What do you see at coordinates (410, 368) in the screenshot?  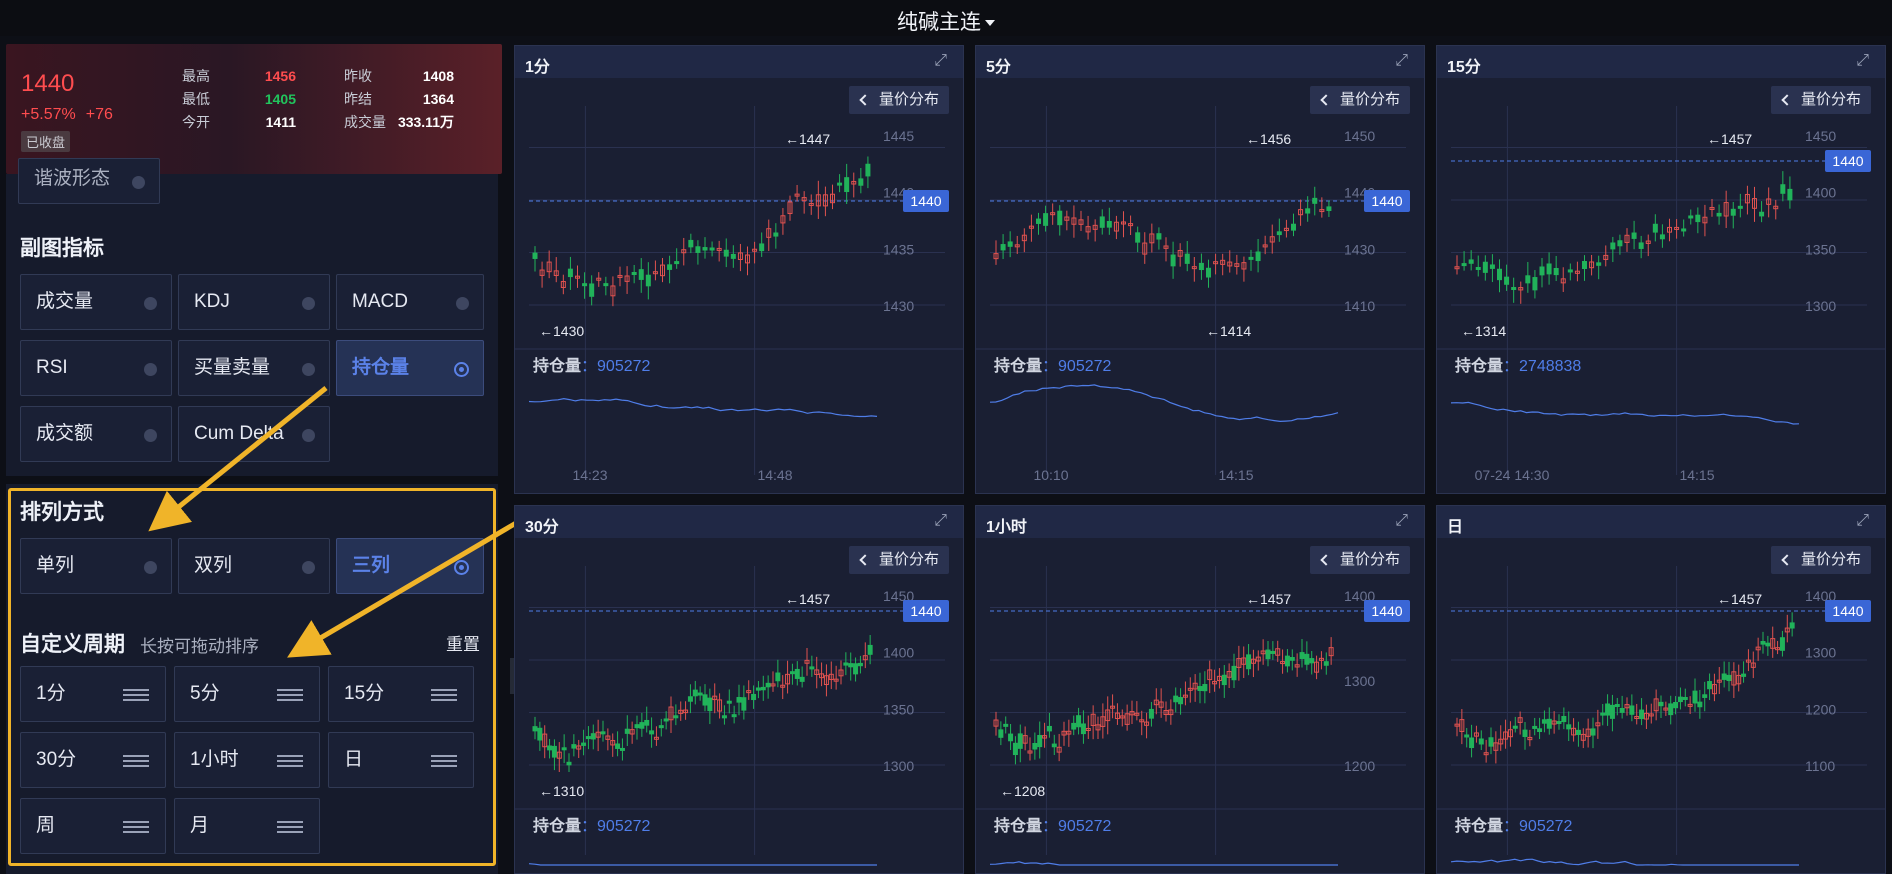 I see `indicator-open-interest: 持仓量` at bounding box center [410, 368].